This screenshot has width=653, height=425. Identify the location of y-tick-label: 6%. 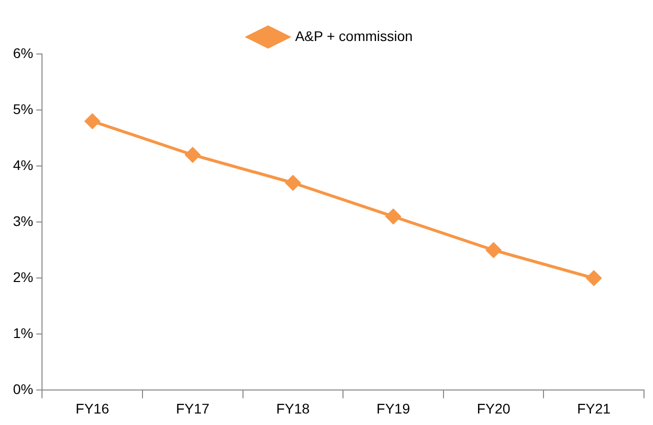
(23, 52).